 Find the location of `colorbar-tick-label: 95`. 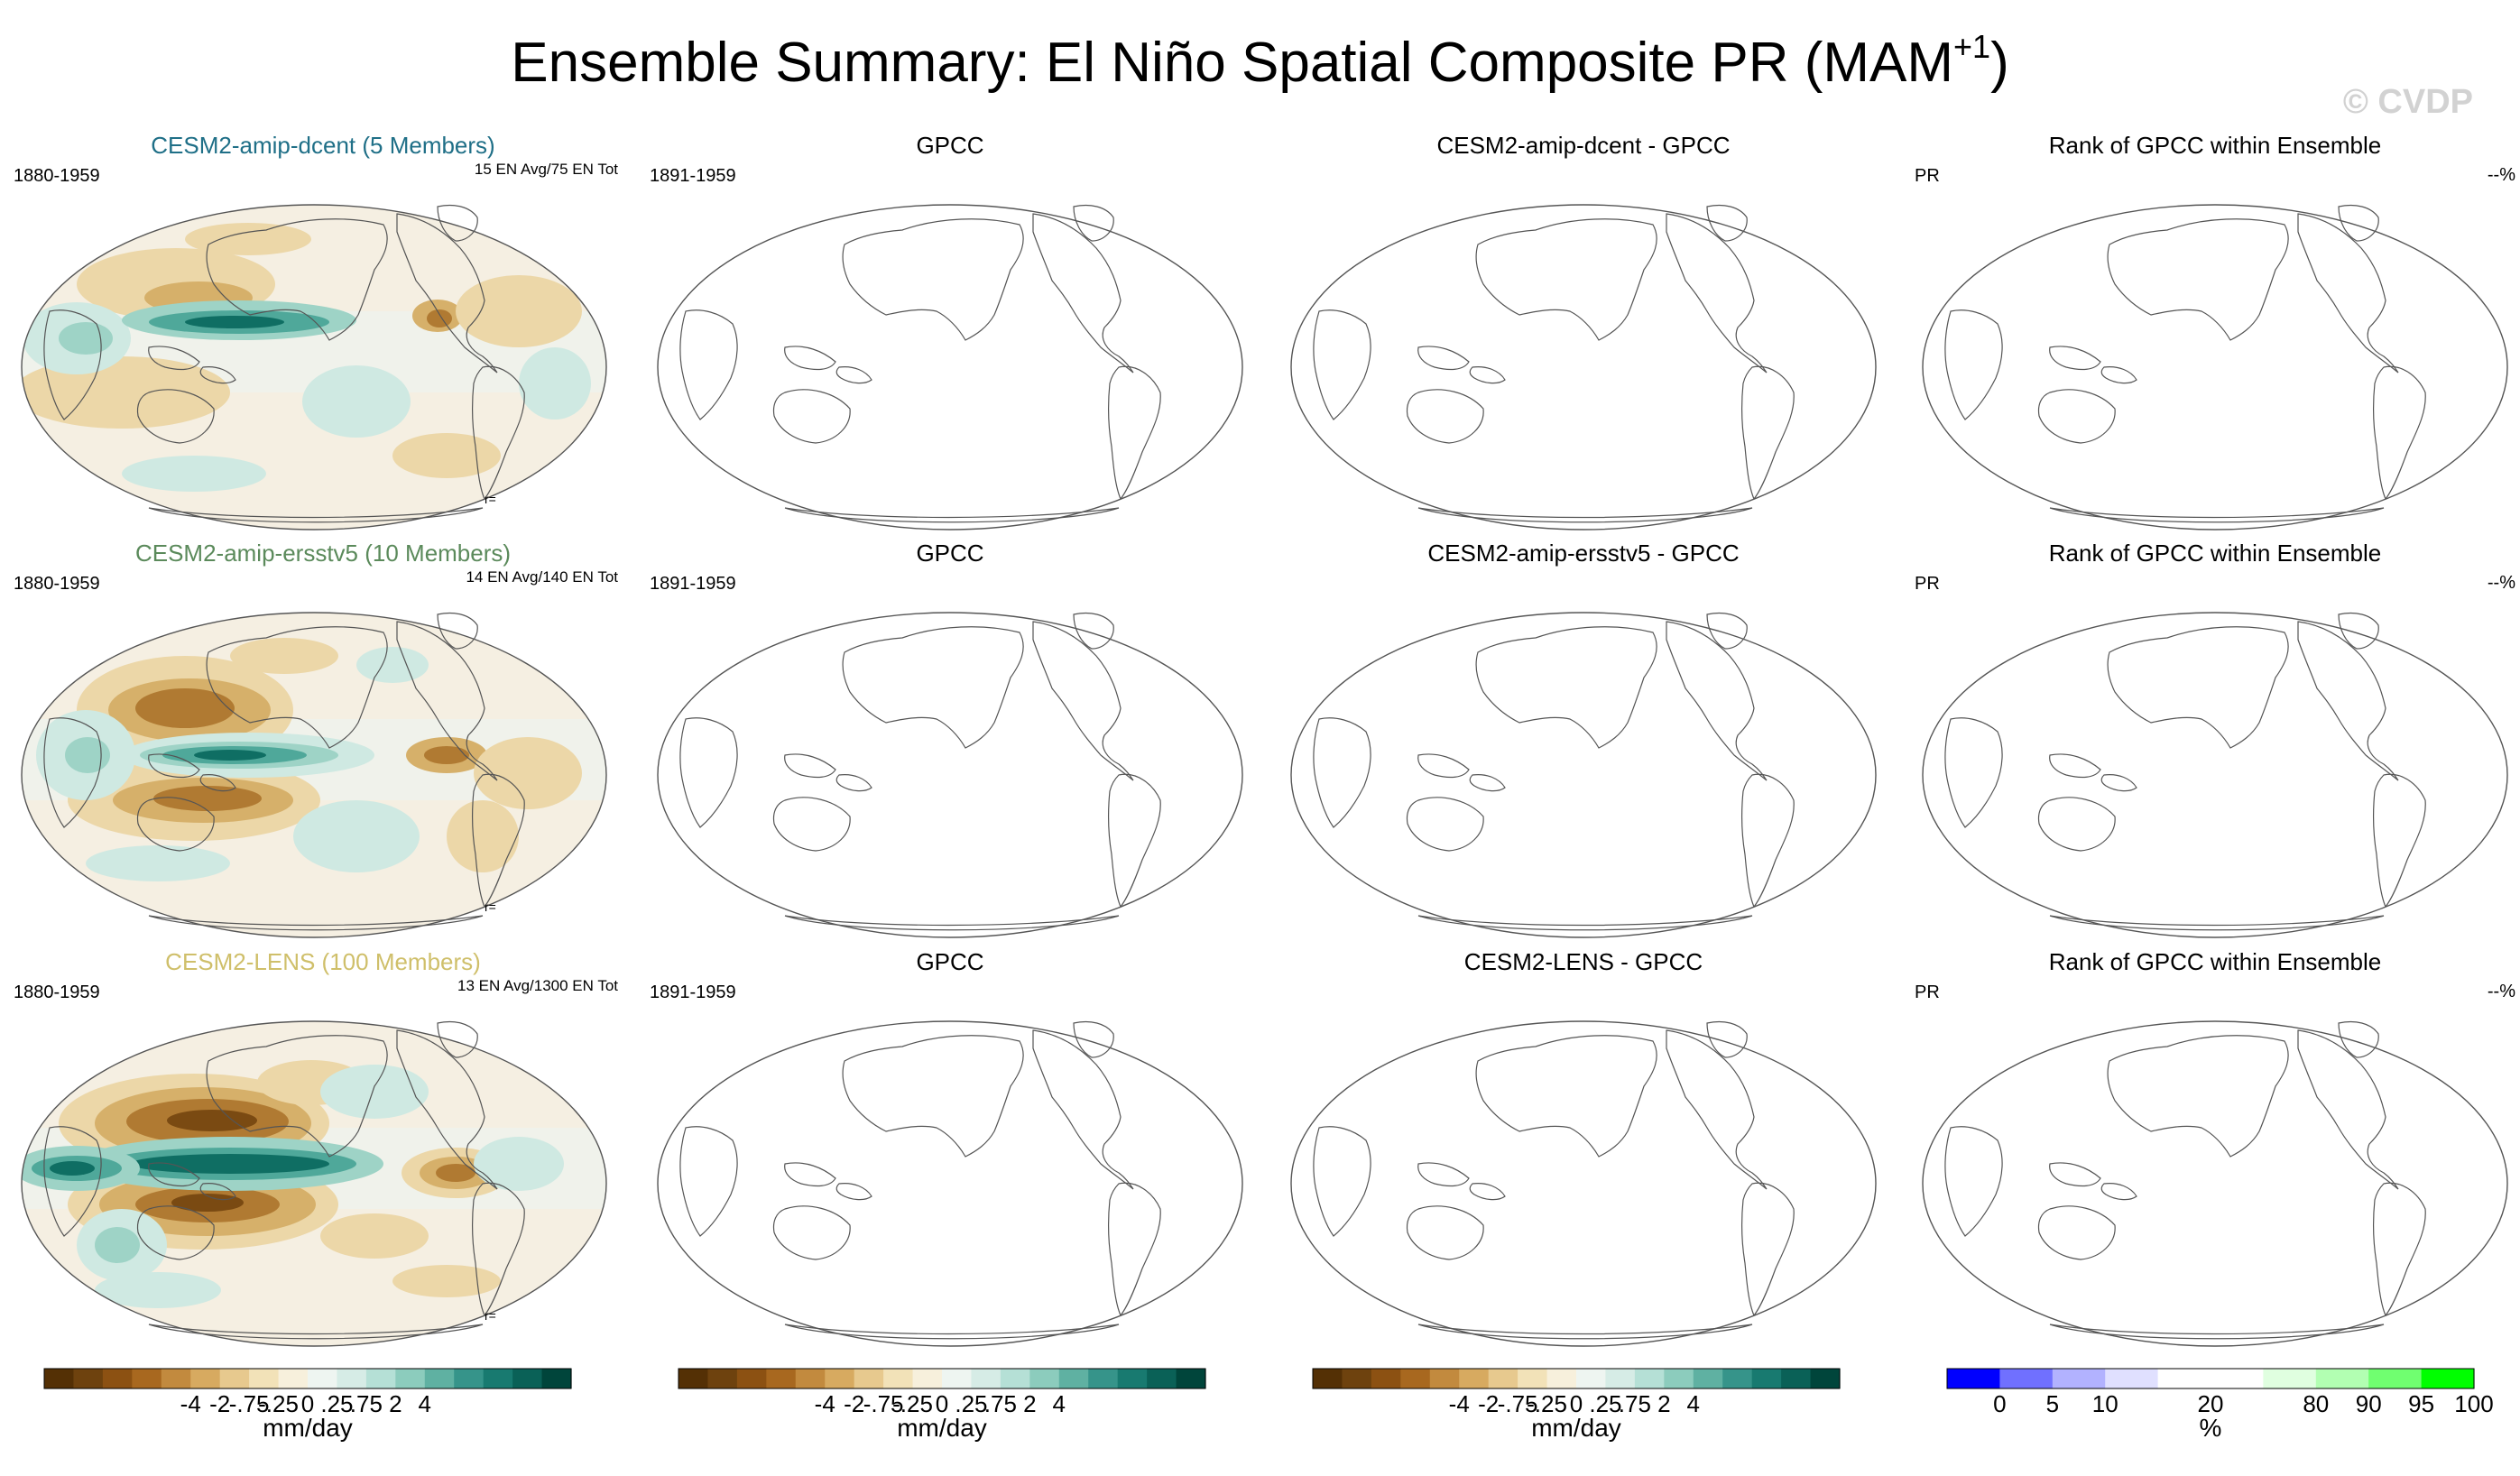

colorbar-tick-label: 95 is located at coordinates (2421, 1403).